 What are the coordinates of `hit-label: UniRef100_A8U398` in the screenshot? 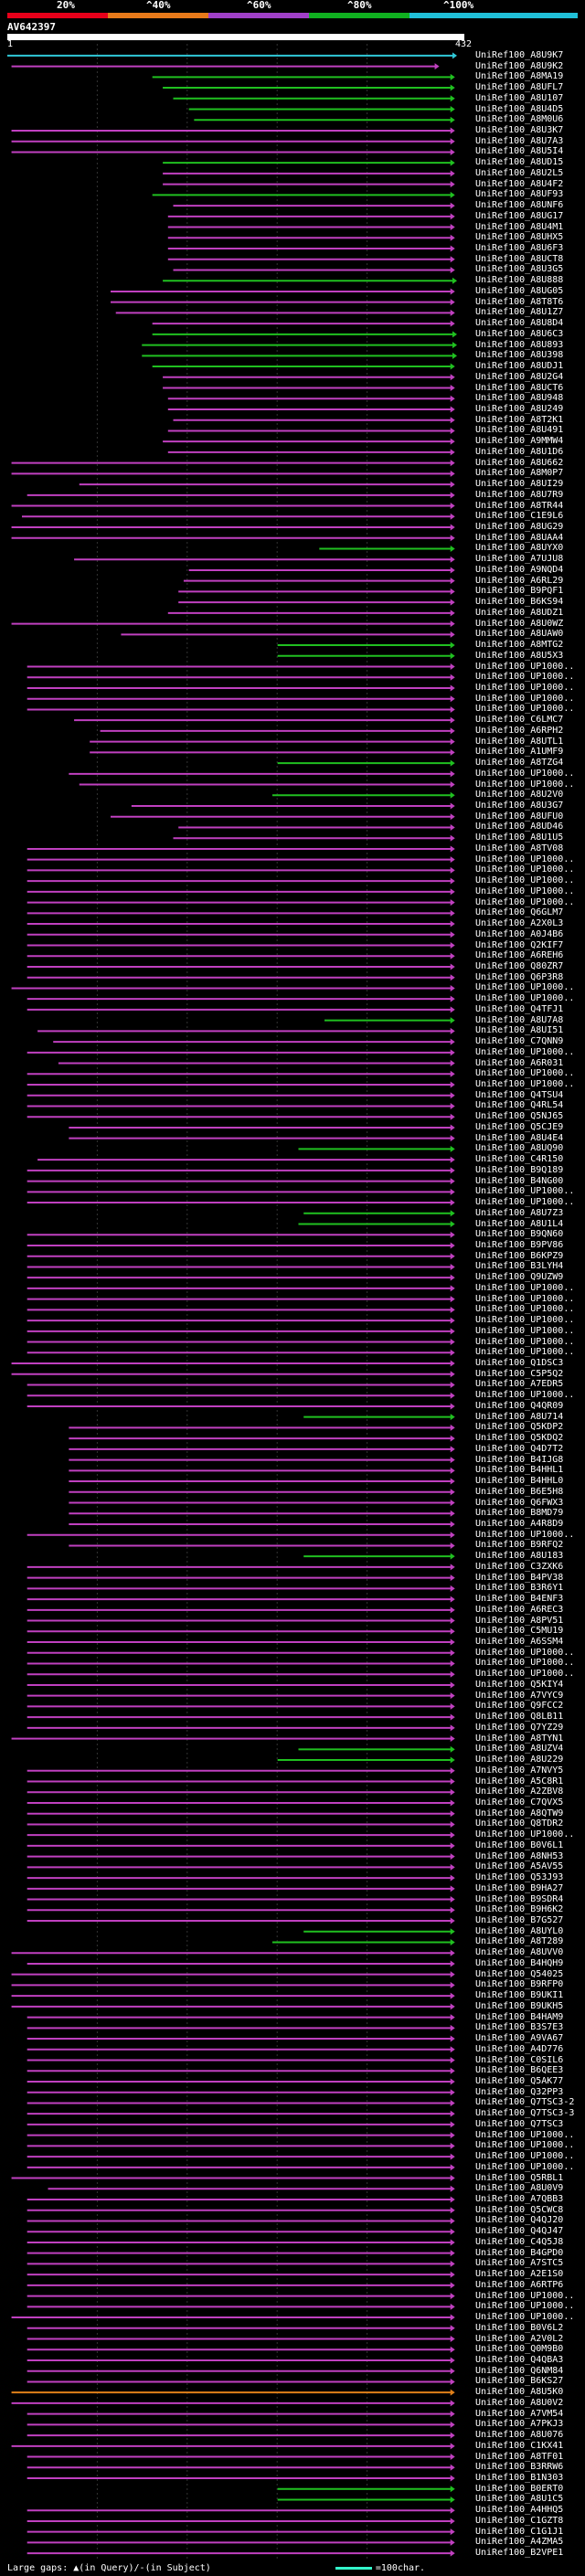 It's located at (519, 355).